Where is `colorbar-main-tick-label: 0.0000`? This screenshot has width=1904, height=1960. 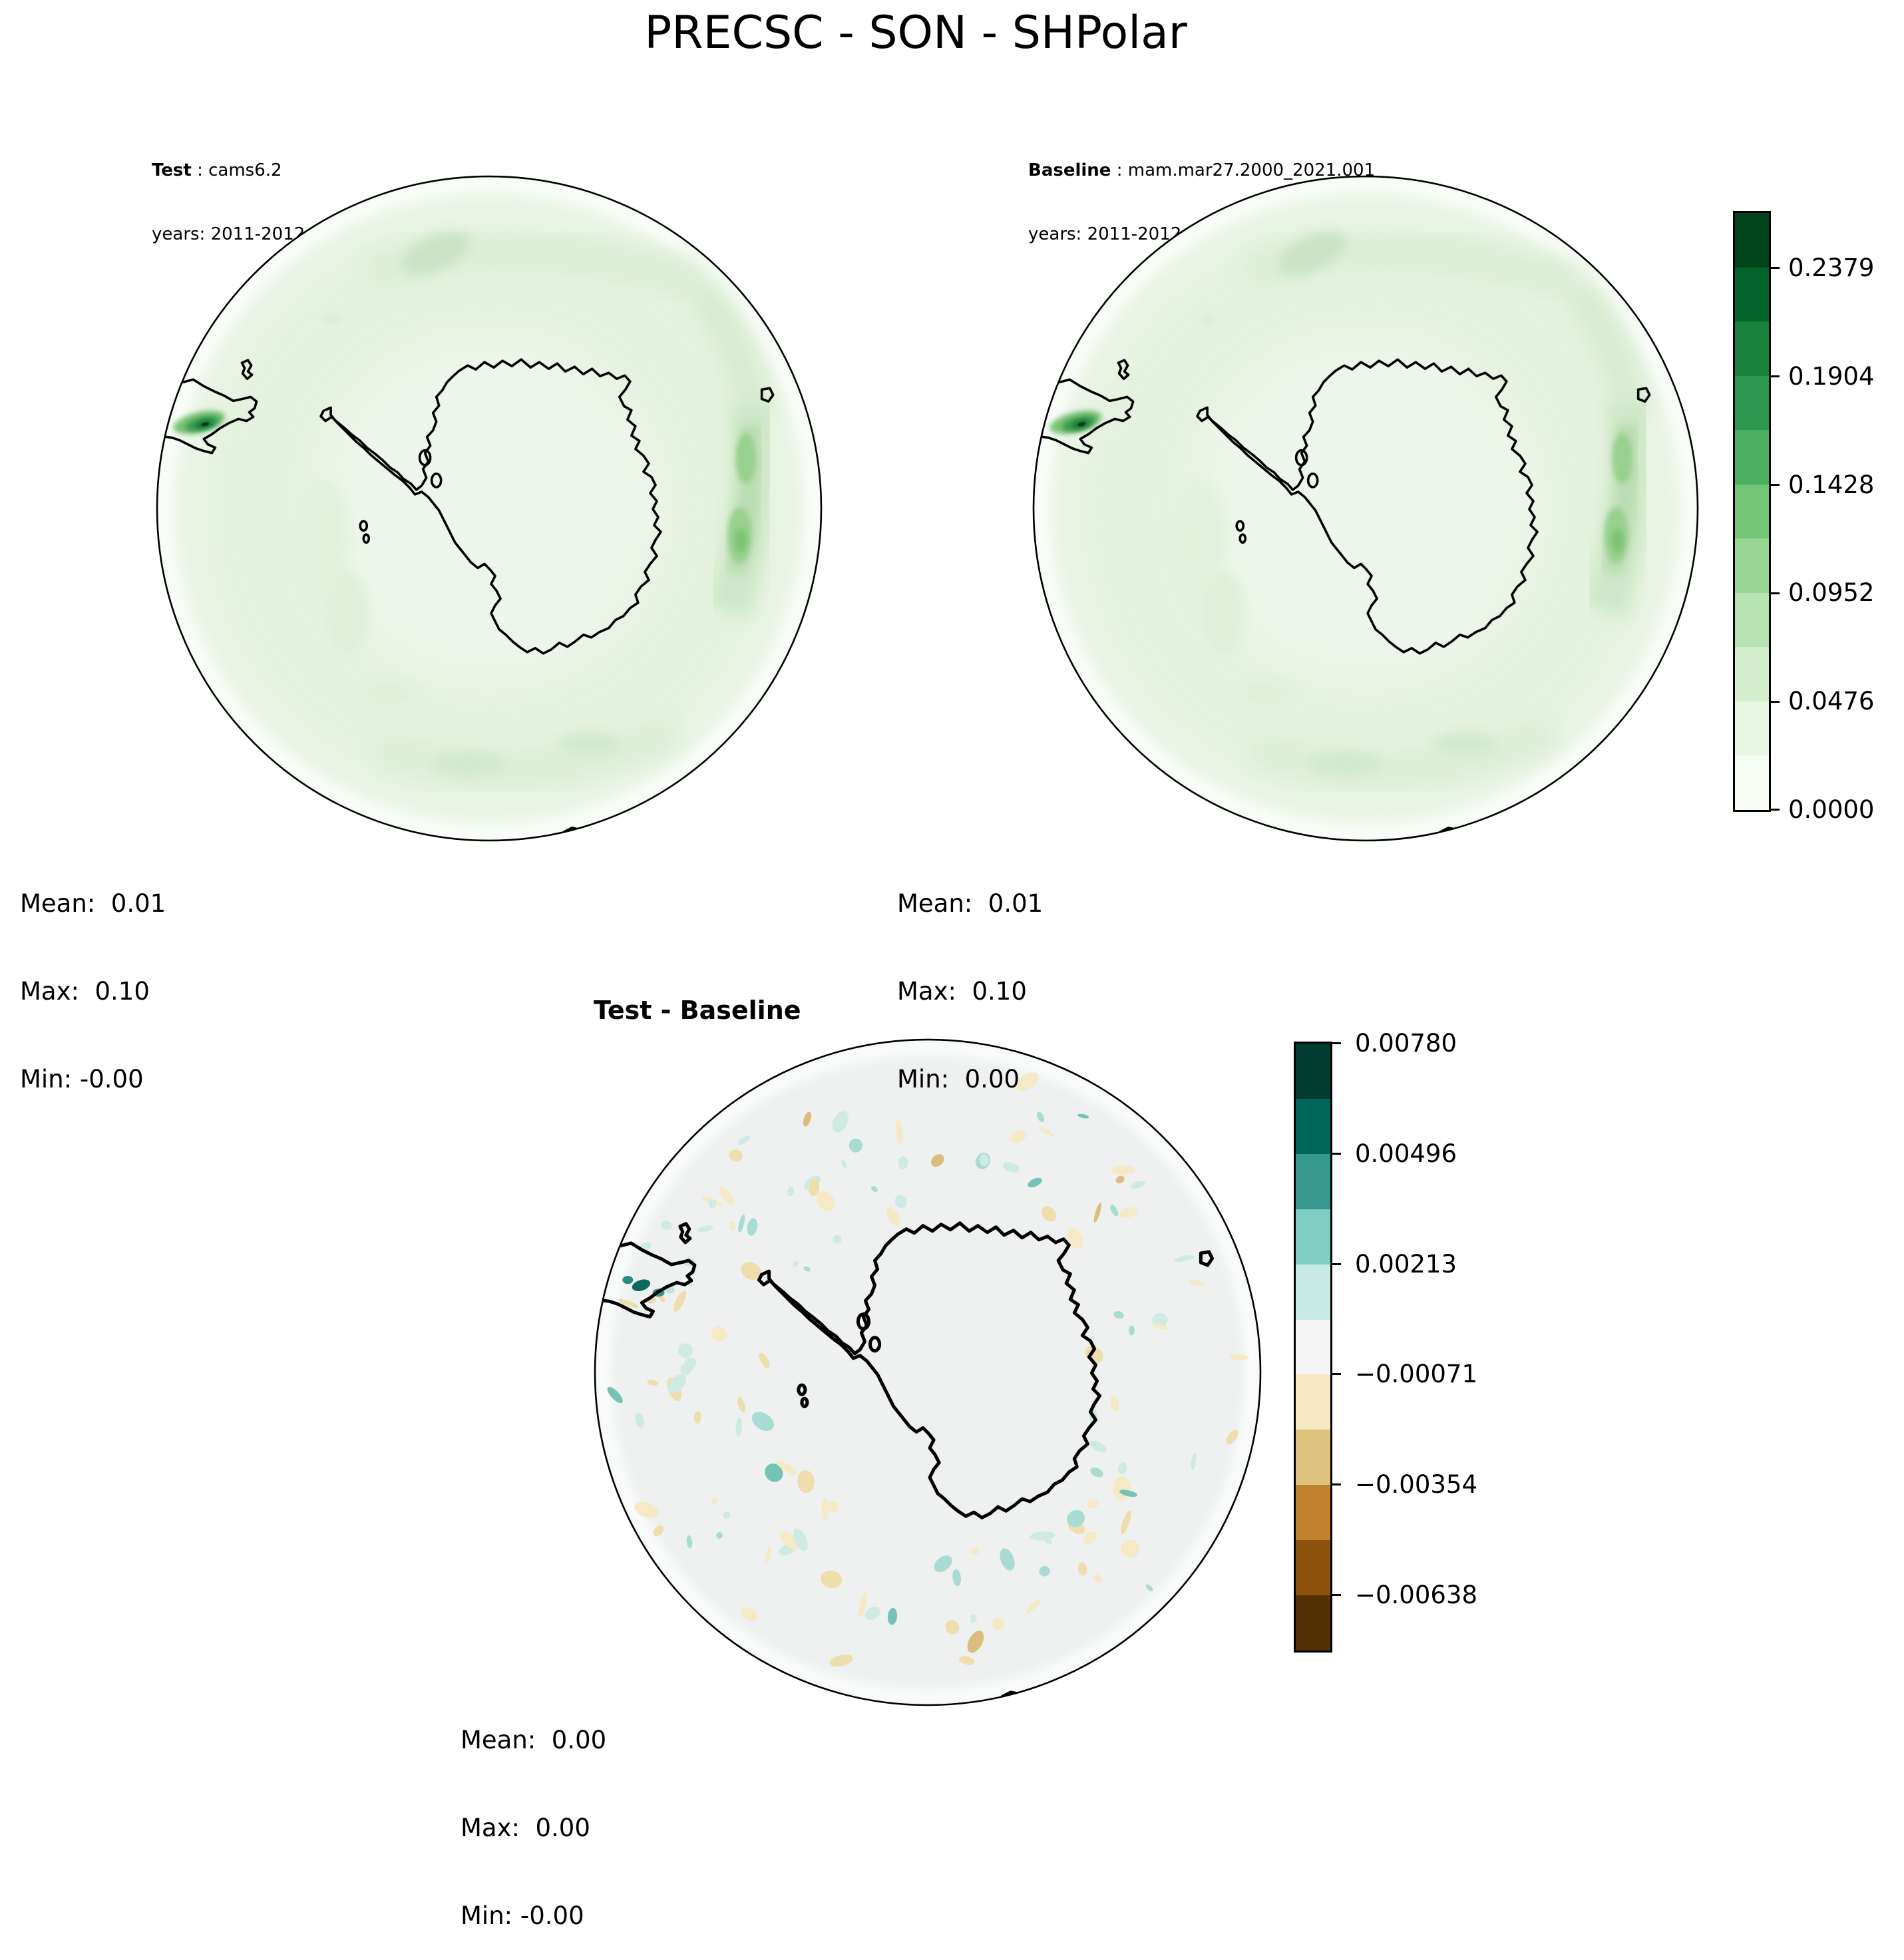 colorbar-main-tick-label: 0.0000 is located at coordinates (1831, 809).